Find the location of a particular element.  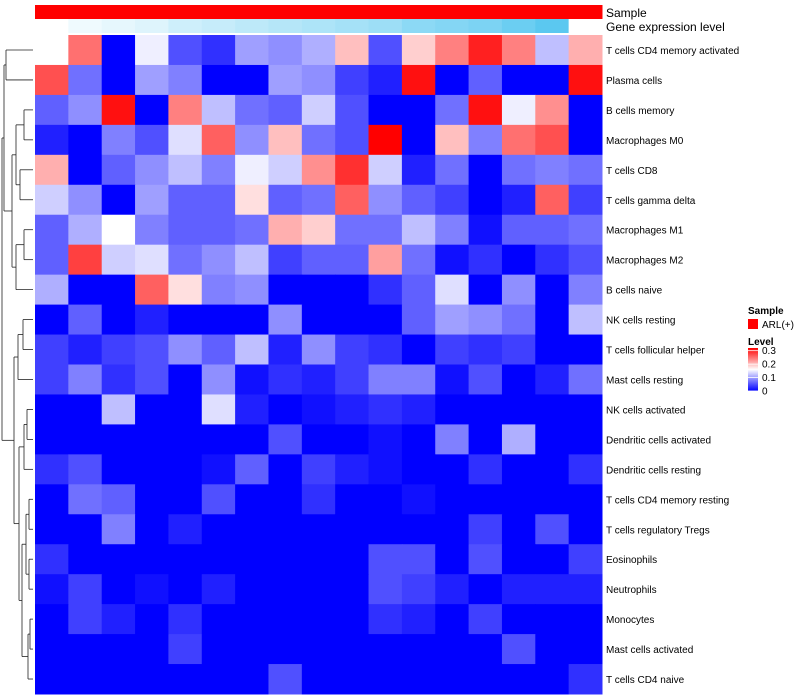

row-dendrogram is located at coordinates (17, 364).